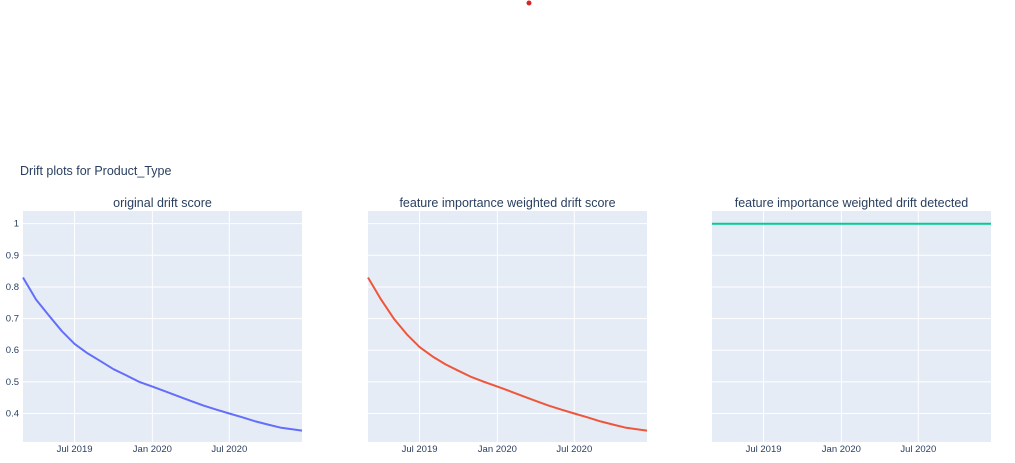 The width and height of the screenshot is (1015, 463). I want to click on y-tick-label: 0.5, so click(12, 382).